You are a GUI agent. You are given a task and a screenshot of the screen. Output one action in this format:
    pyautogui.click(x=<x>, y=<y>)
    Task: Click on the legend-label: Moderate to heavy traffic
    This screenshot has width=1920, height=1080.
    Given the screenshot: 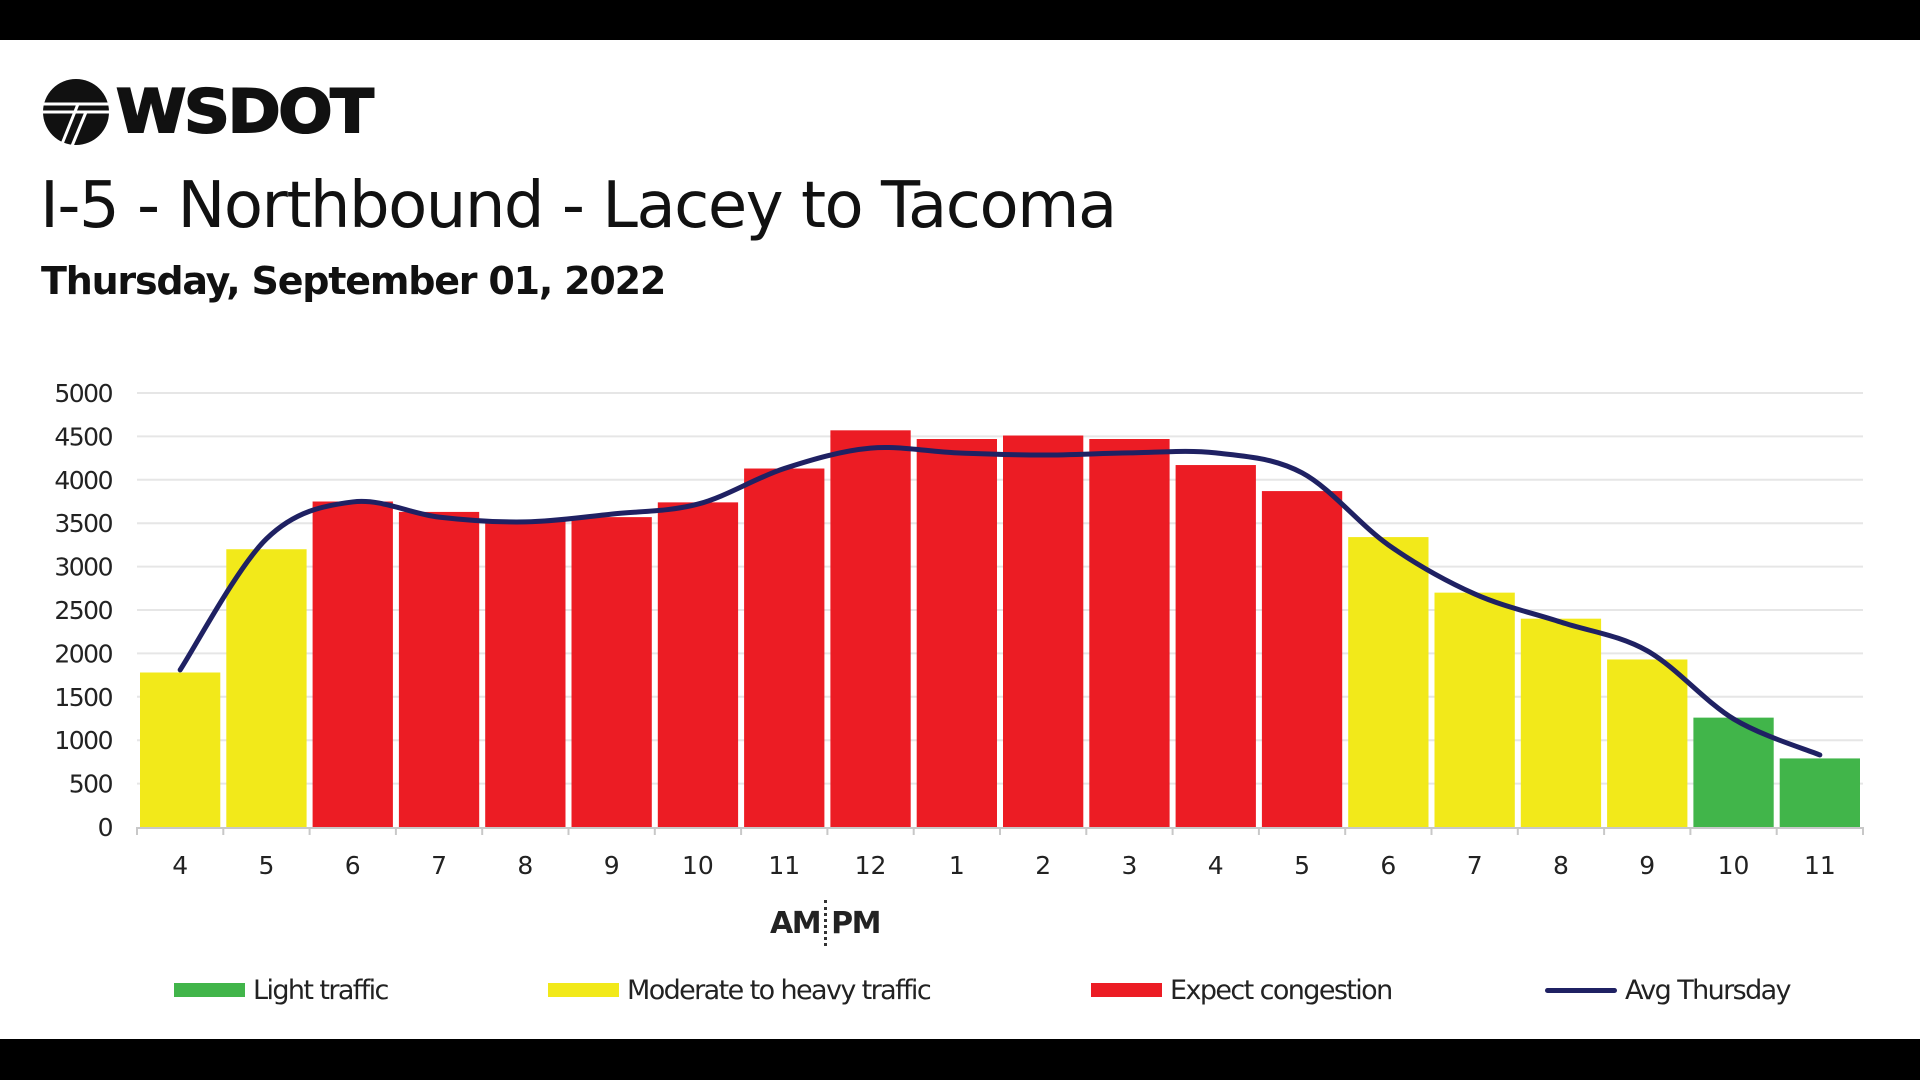 What is the action you would take?
    pyautogui.click(x=779, y=990)
    